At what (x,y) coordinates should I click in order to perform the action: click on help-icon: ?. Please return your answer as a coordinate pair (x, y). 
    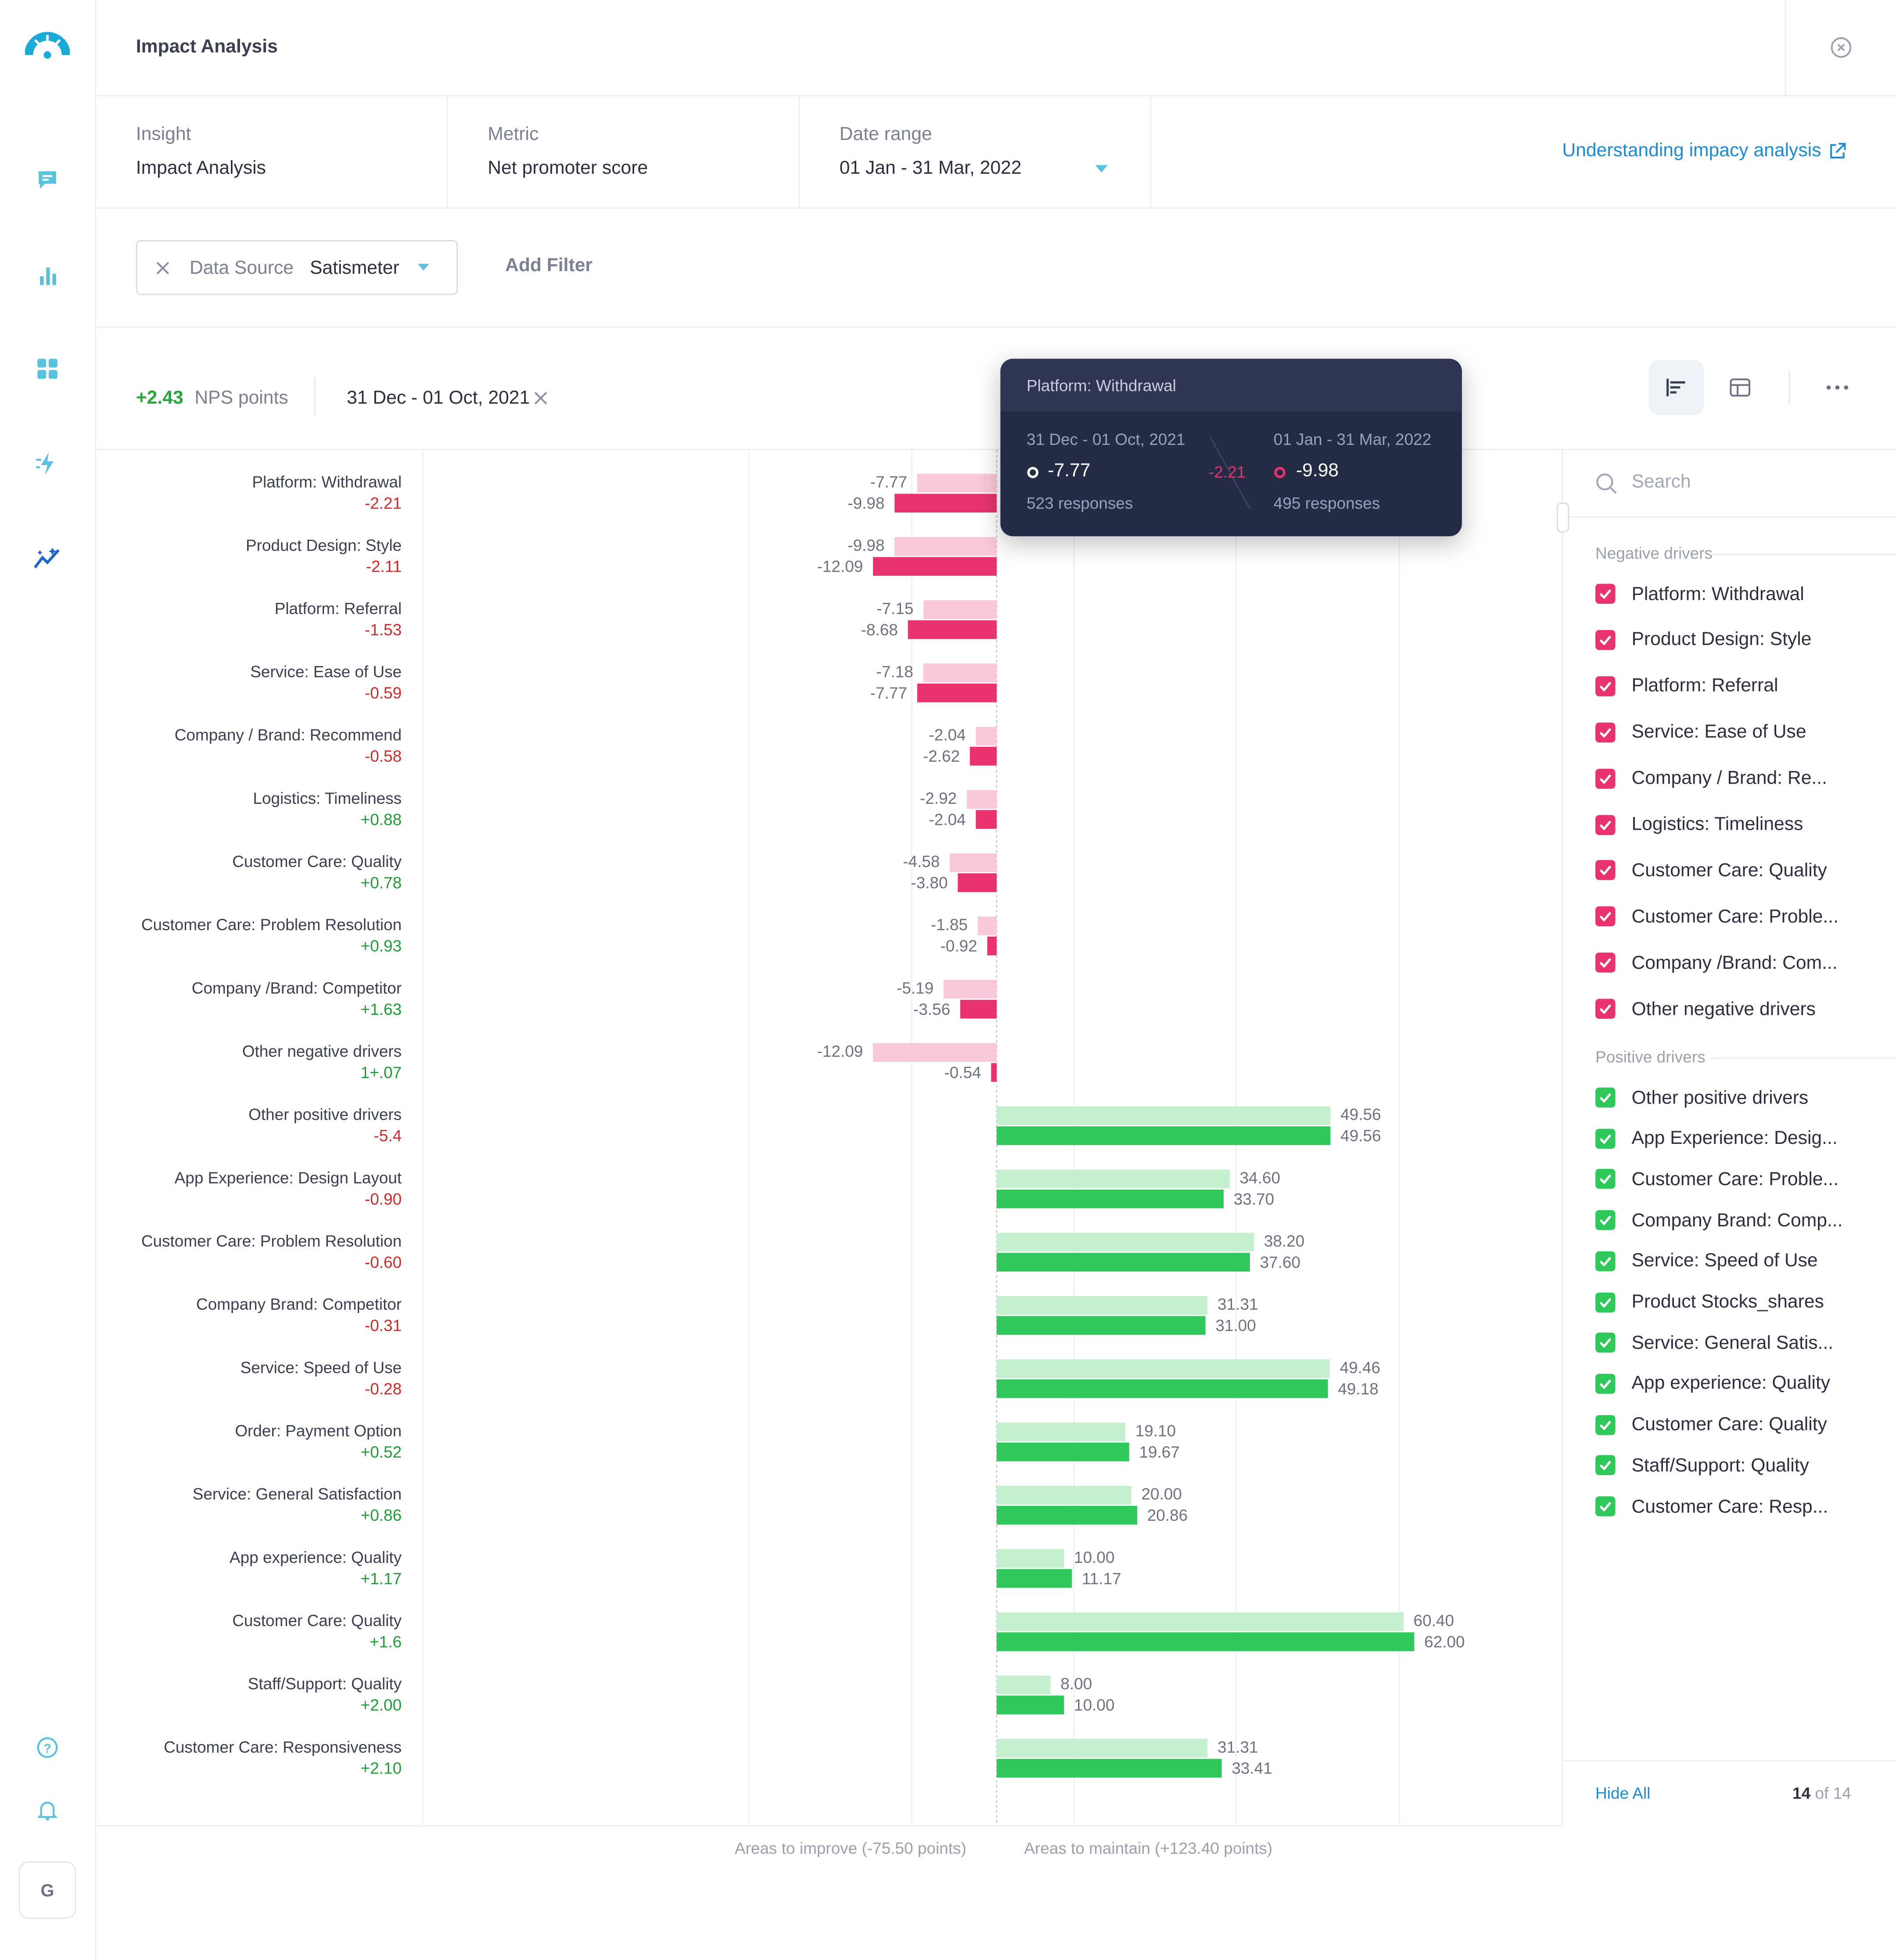
    Looking at the image, I should click on (48, 1748).